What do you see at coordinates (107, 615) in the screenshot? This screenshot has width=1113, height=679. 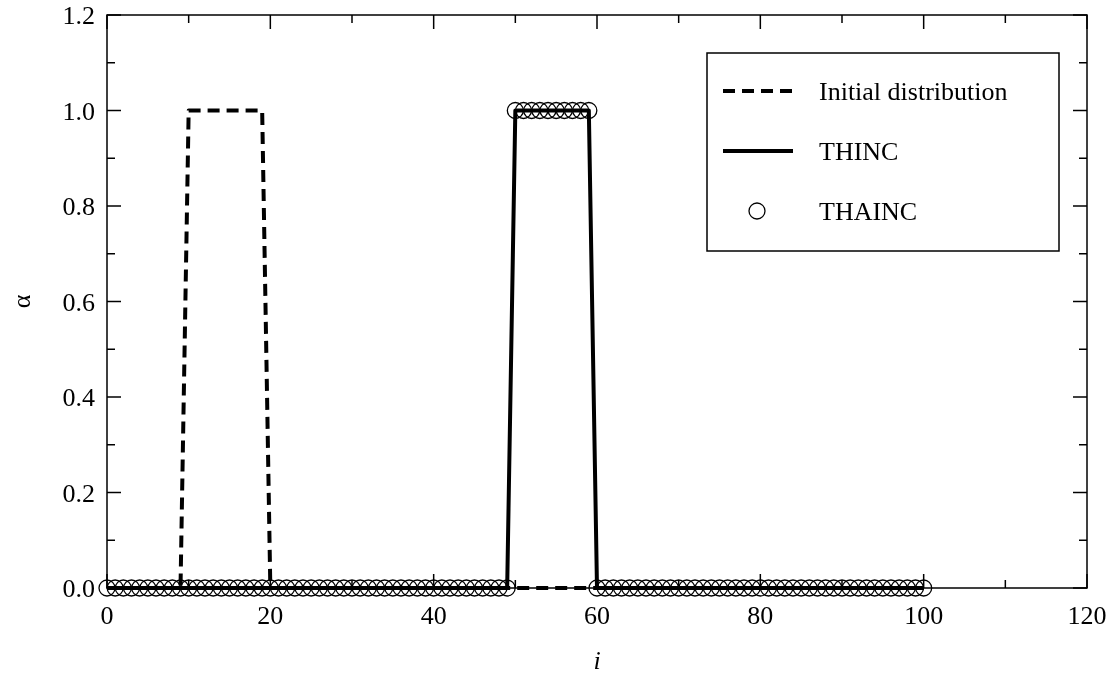 I see `x-tick-label: 0` at bounding box center [107, 615].